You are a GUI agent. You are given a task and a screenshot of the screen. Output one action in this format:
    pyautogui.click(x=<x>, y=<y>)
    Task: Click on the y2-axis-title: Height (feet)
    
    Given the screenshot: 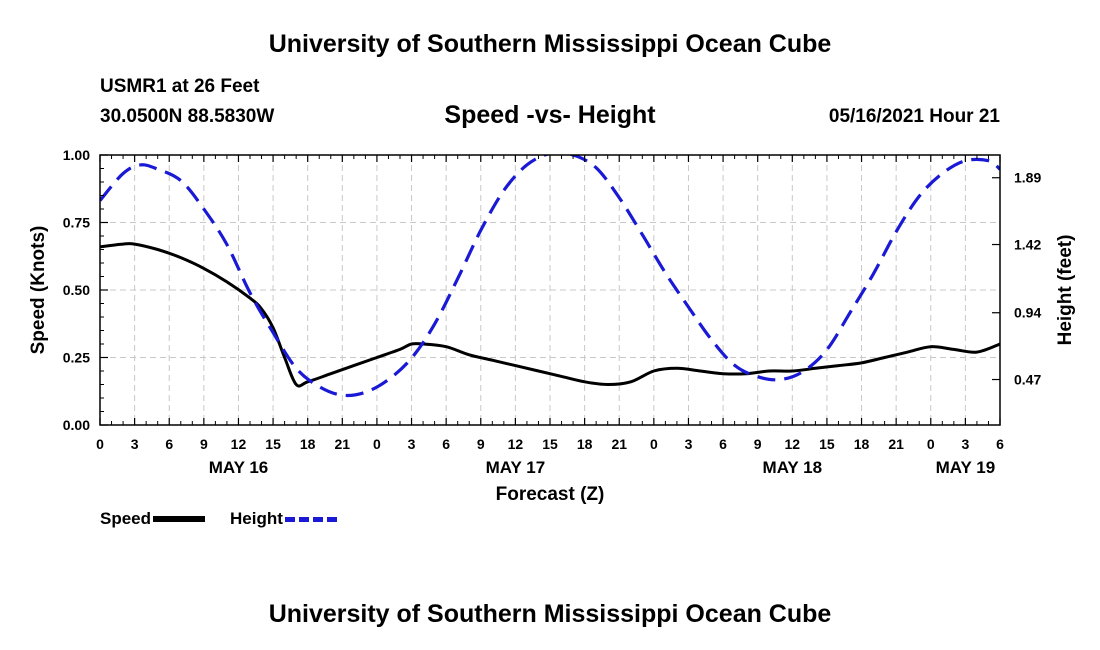 What is the action you would take?
    pyautogui.click(x=1065, y=290)
    